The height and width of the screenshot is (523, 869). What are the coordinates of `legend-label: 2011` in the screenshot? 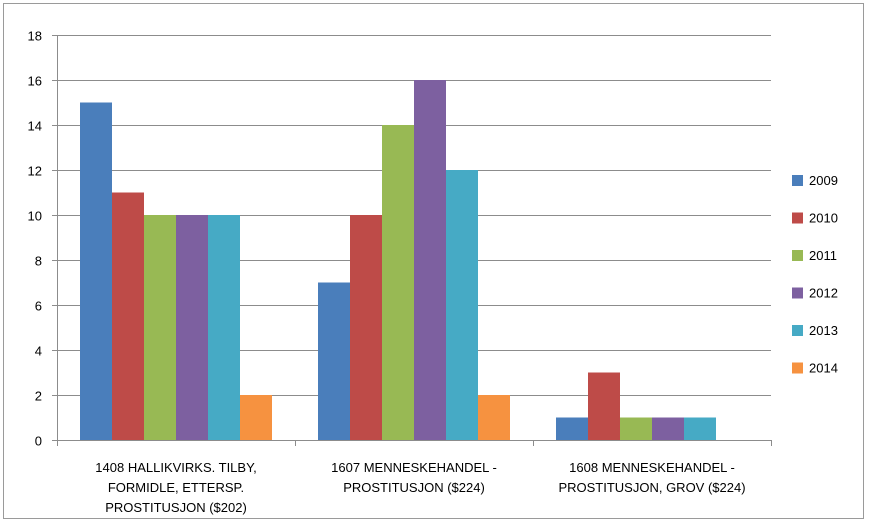 It's located at (823, 255).